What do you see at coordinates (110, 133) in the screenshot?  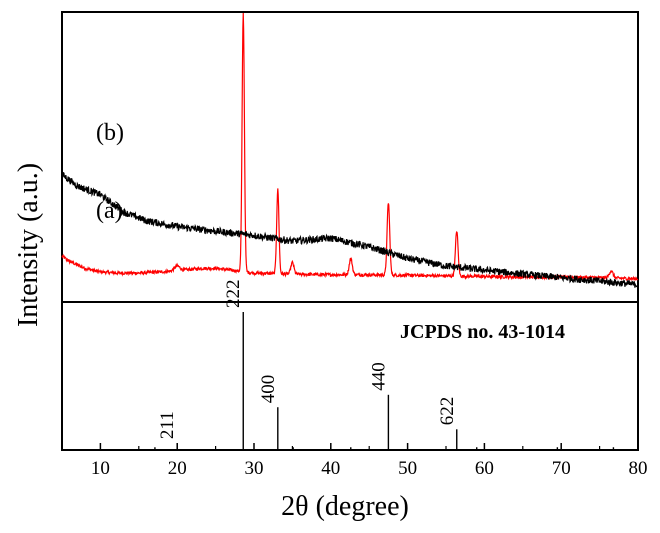 I see `trace-label-b: (b)` at bounding box center [110, 133].